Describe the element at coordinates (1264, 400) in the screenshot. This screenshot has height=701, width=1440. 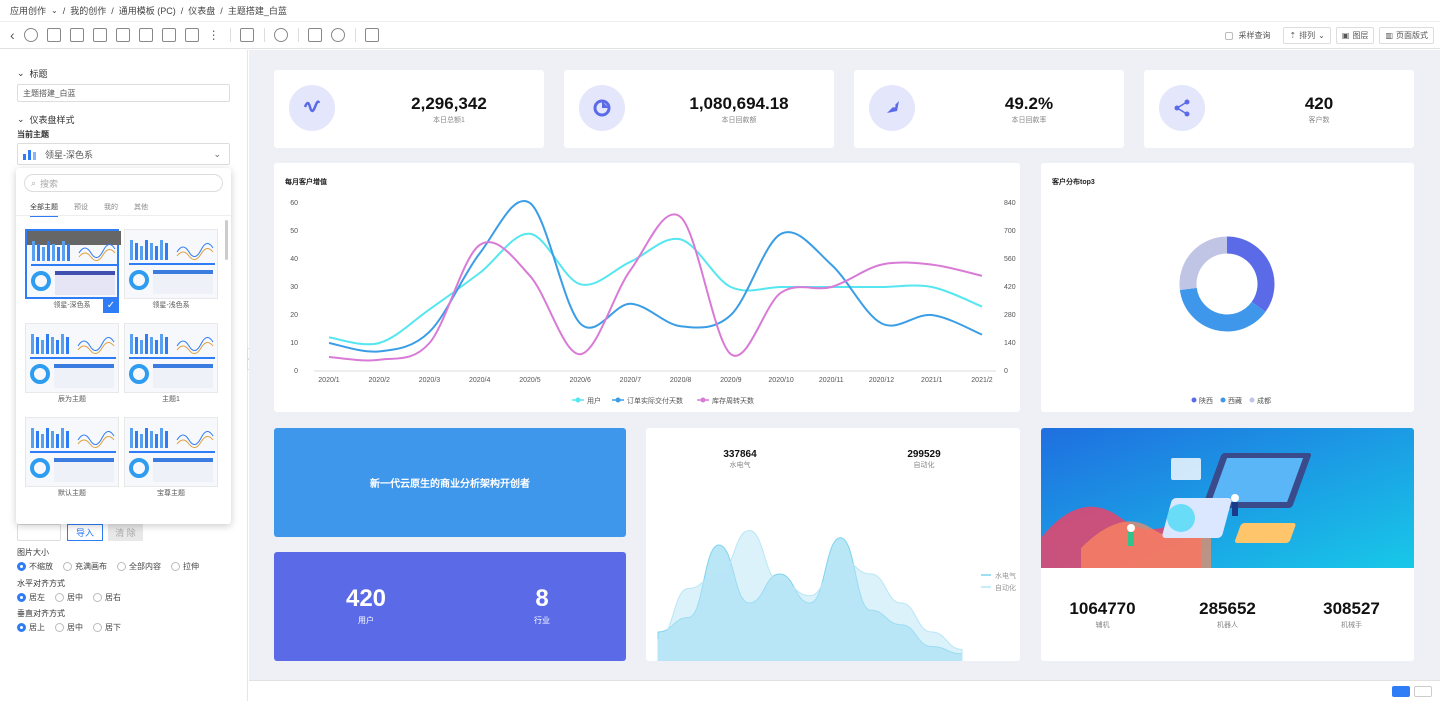
I see `legend-label: 成都` at that location.